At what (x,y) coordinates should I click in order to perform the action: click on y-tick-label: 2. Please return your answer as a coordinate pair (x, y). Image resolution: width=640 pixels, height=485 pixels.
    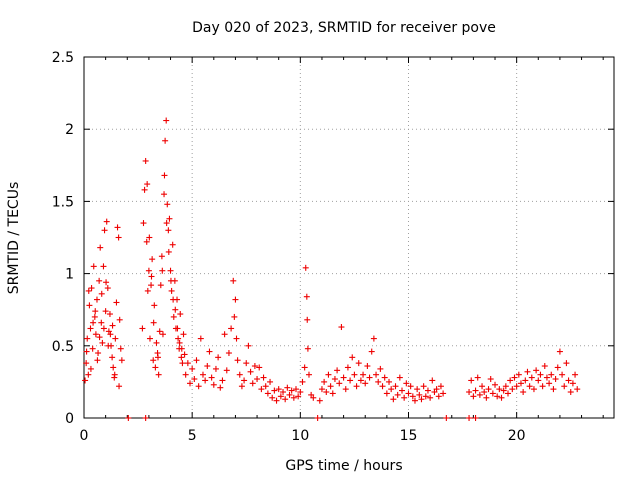
    Looking at the image, I should click on (69, 130).